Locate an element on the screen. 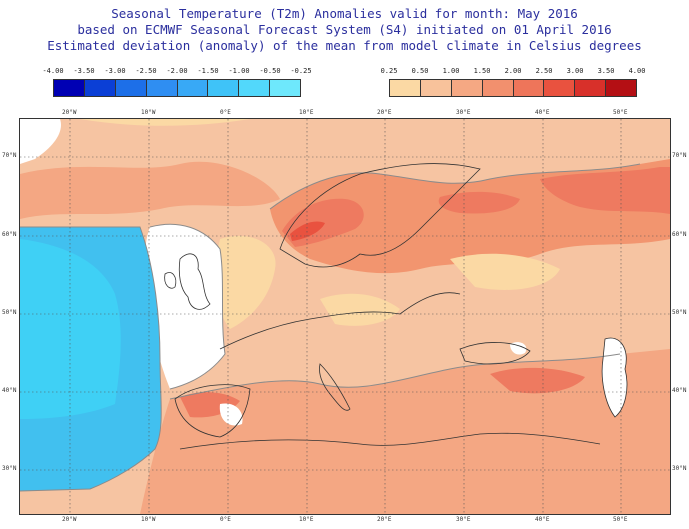  warm-core-norway-inner is located at coordinates (307, 231).